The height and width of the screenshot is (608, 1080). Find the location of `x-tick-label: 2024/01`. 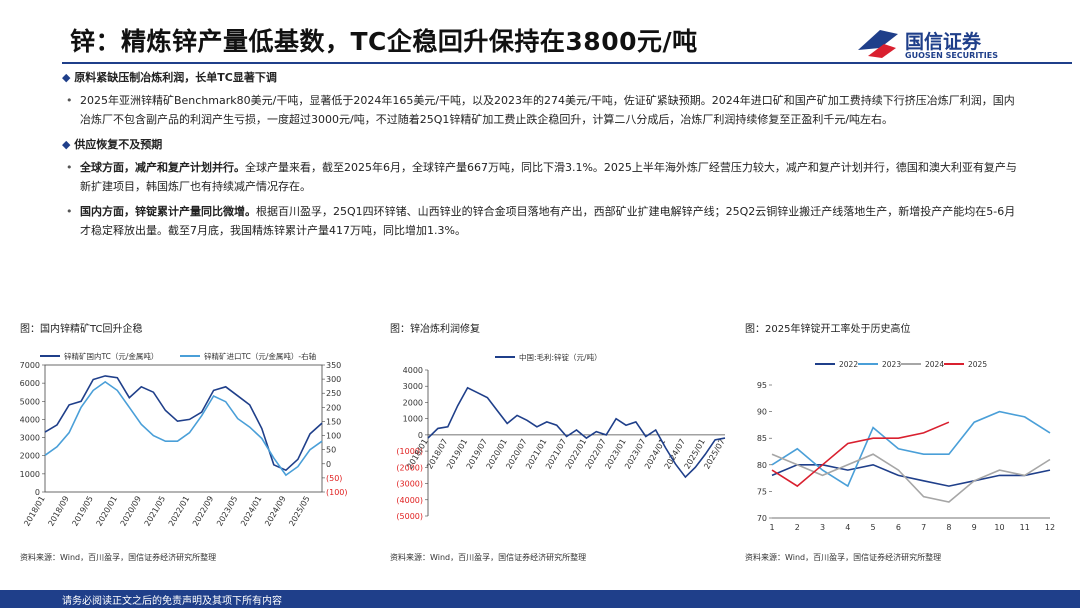

x-tick-label: 2024/01 is located at coordinates (251, 511).